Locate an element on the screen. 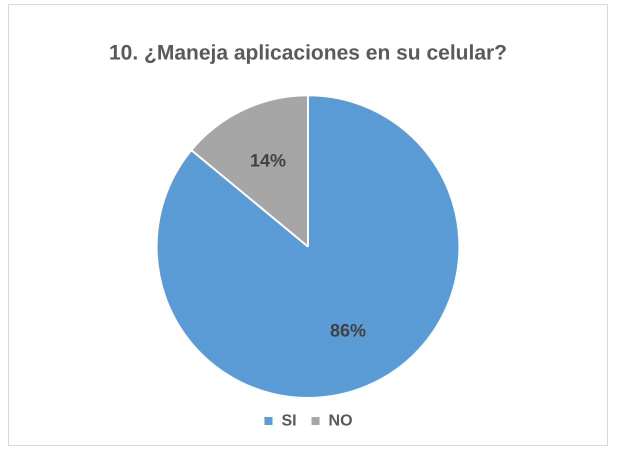 This screenshot has height=450, width=621. data-label: 14% is located at coordinates (268, 160).